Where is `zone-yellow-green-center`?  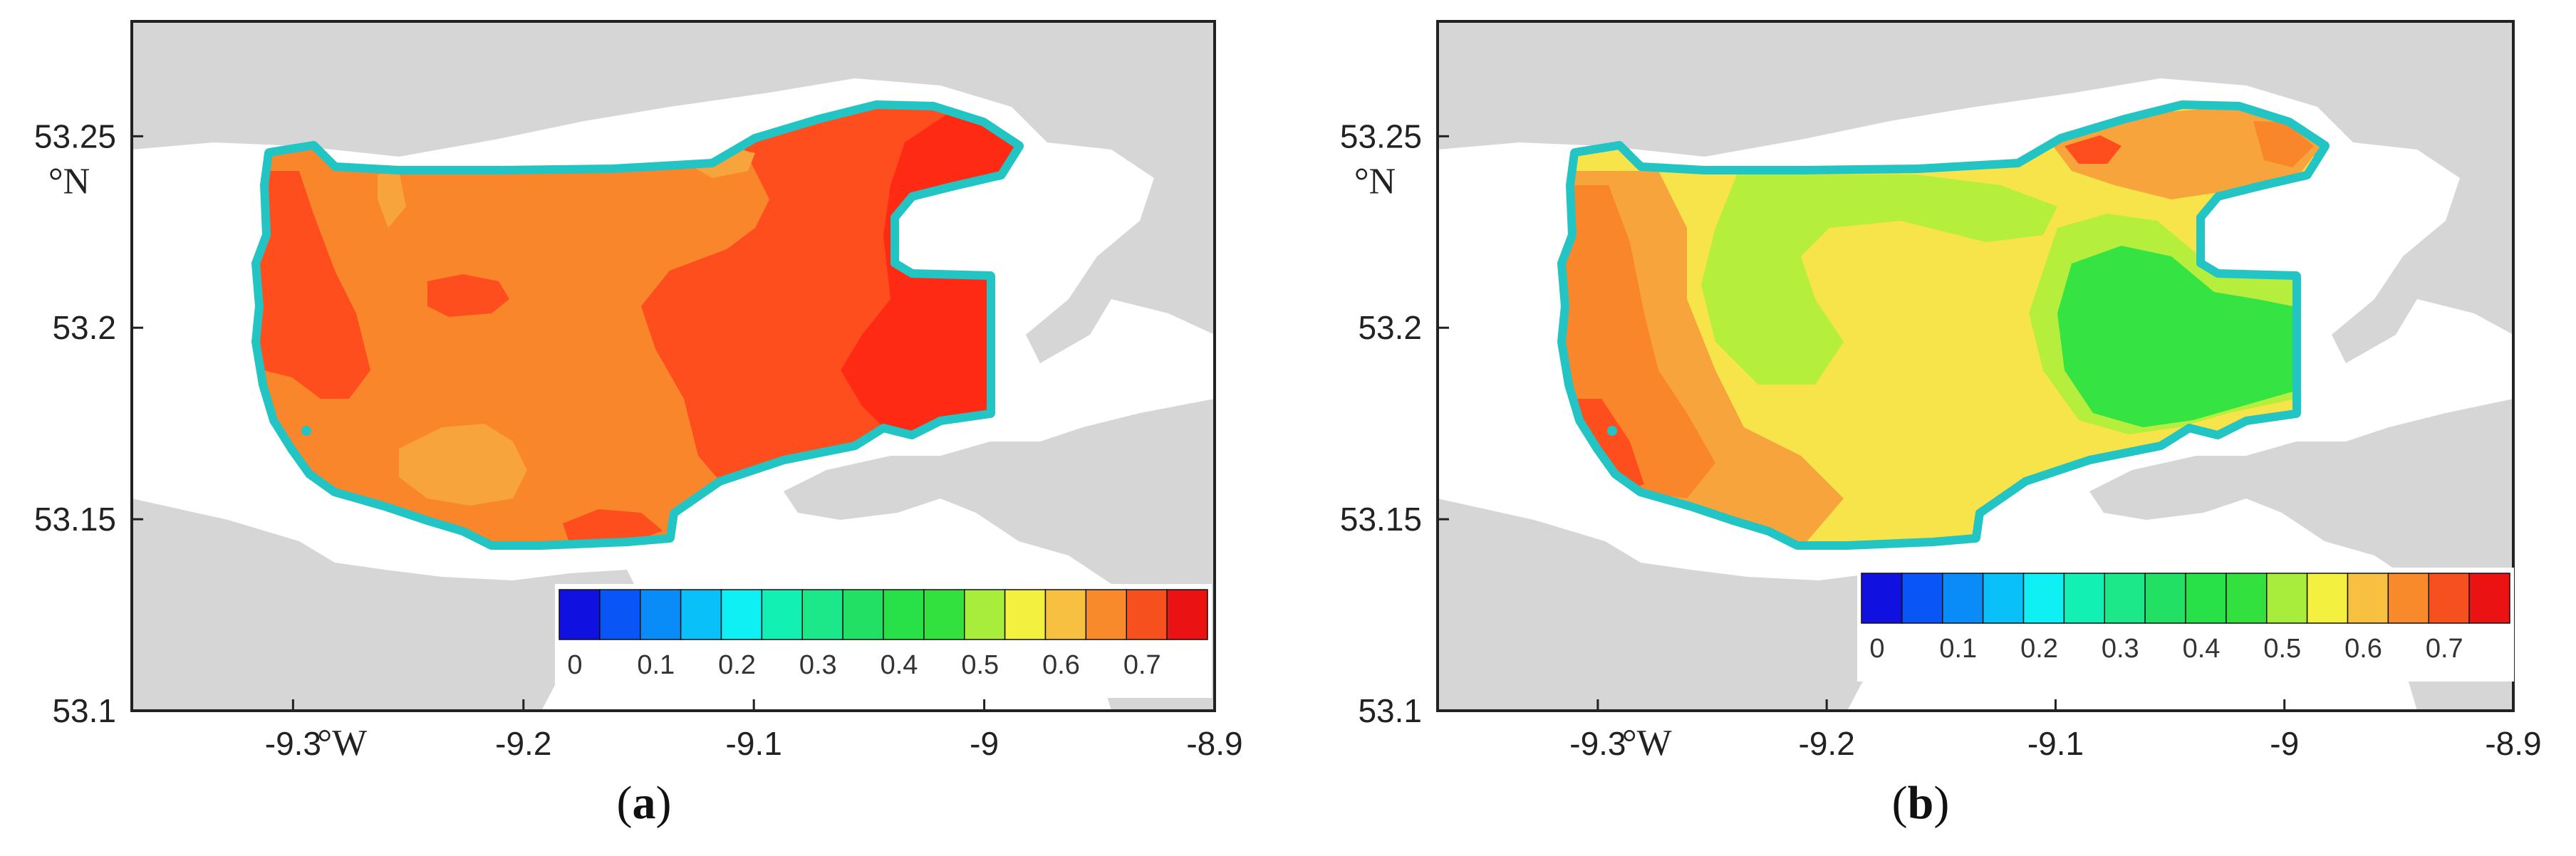
zone-yellow-green-center is located at coordinates (1879, 279).